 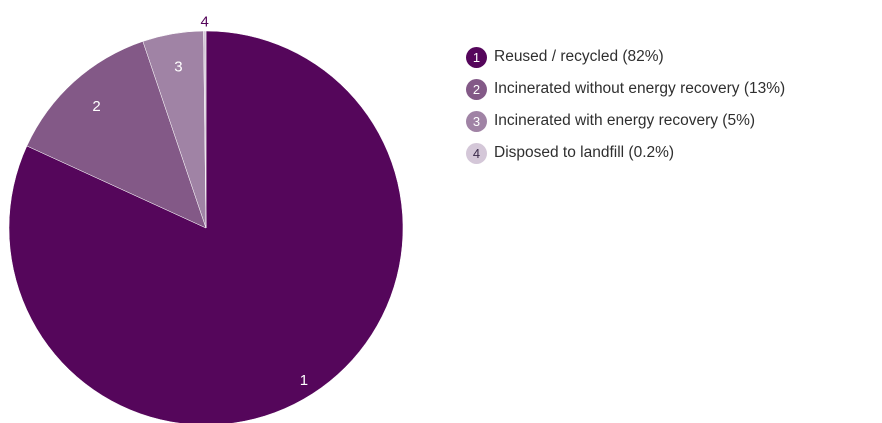 I want to click on legend-item-landfill: 4 Disposed to landfill (0.2%), so click(x=625, y=153).